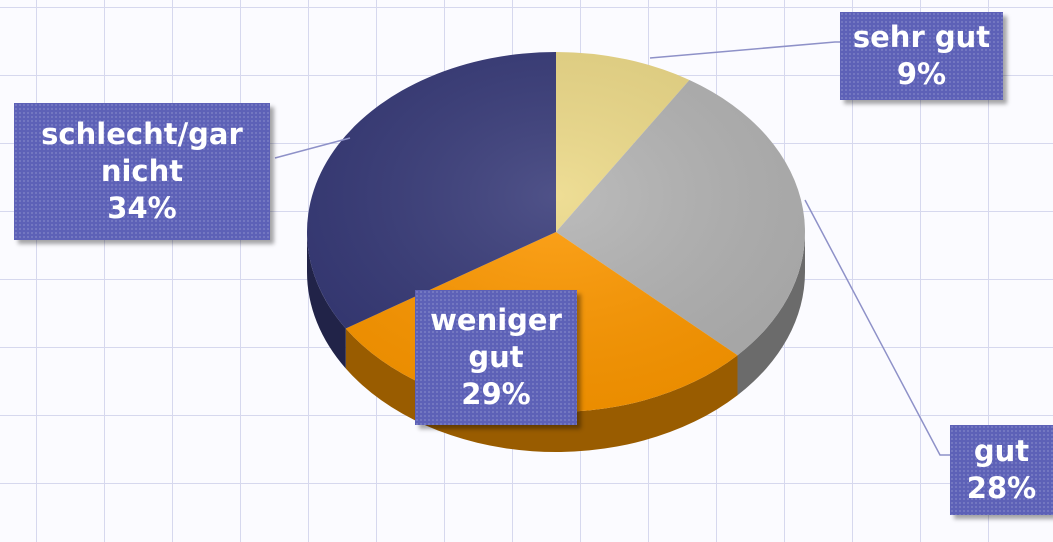 The width and height of the screenshot is (1053, 542). I want to click on label-category: sehr gut, so click(921, 37).